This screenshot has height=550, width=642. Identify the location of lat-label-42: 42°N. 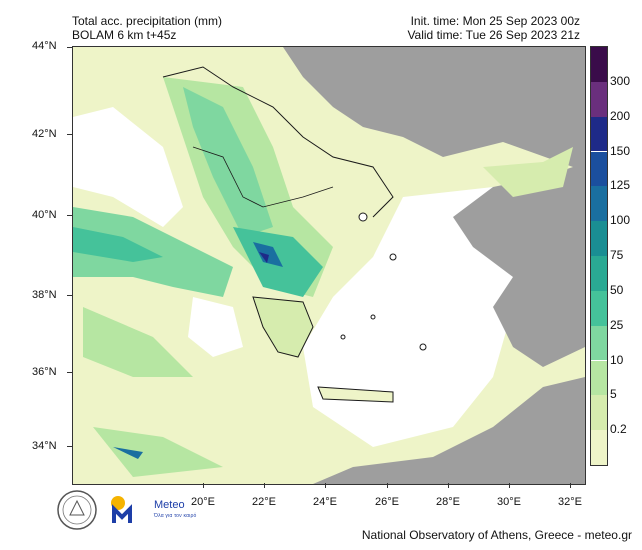
(44, 134).